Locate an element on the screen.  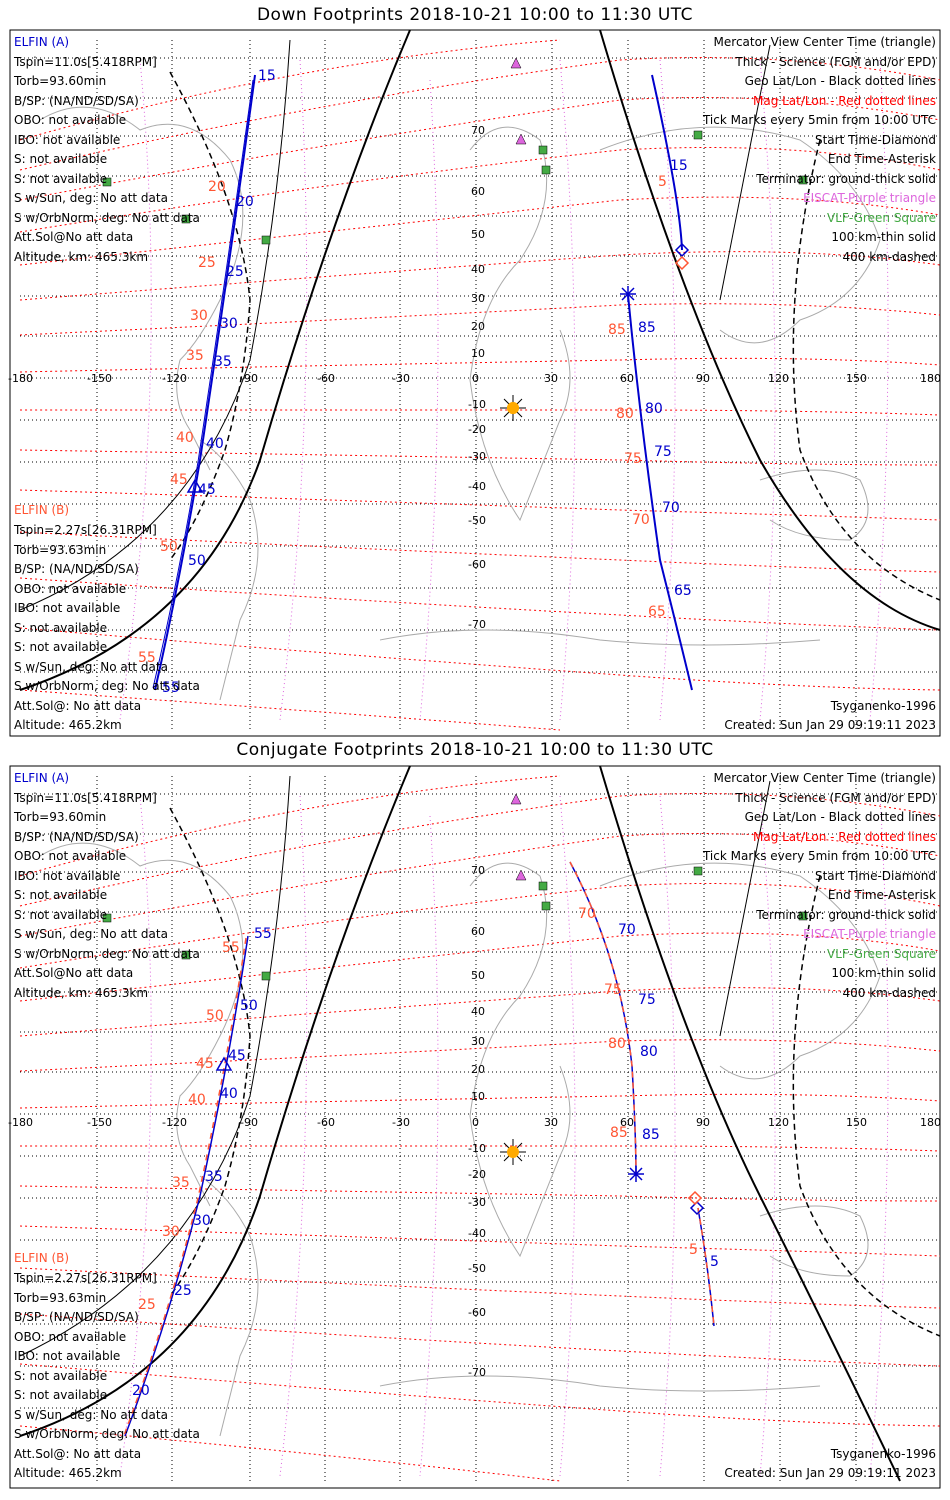
sun-icon is located at coordinates (513, 1152).